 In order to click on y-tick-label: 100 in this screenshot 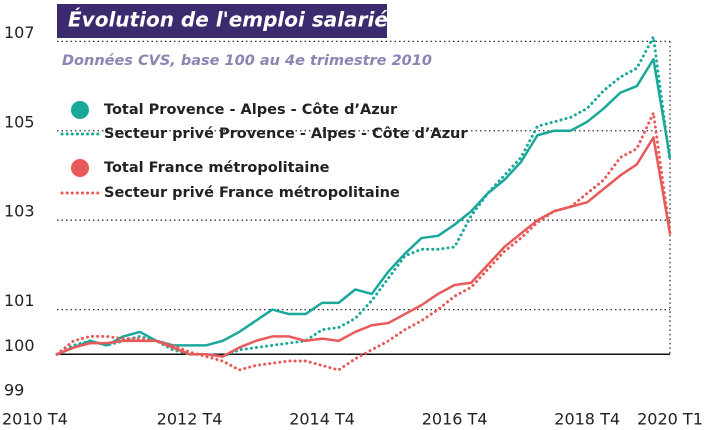, I will do `click(19, 345)`.